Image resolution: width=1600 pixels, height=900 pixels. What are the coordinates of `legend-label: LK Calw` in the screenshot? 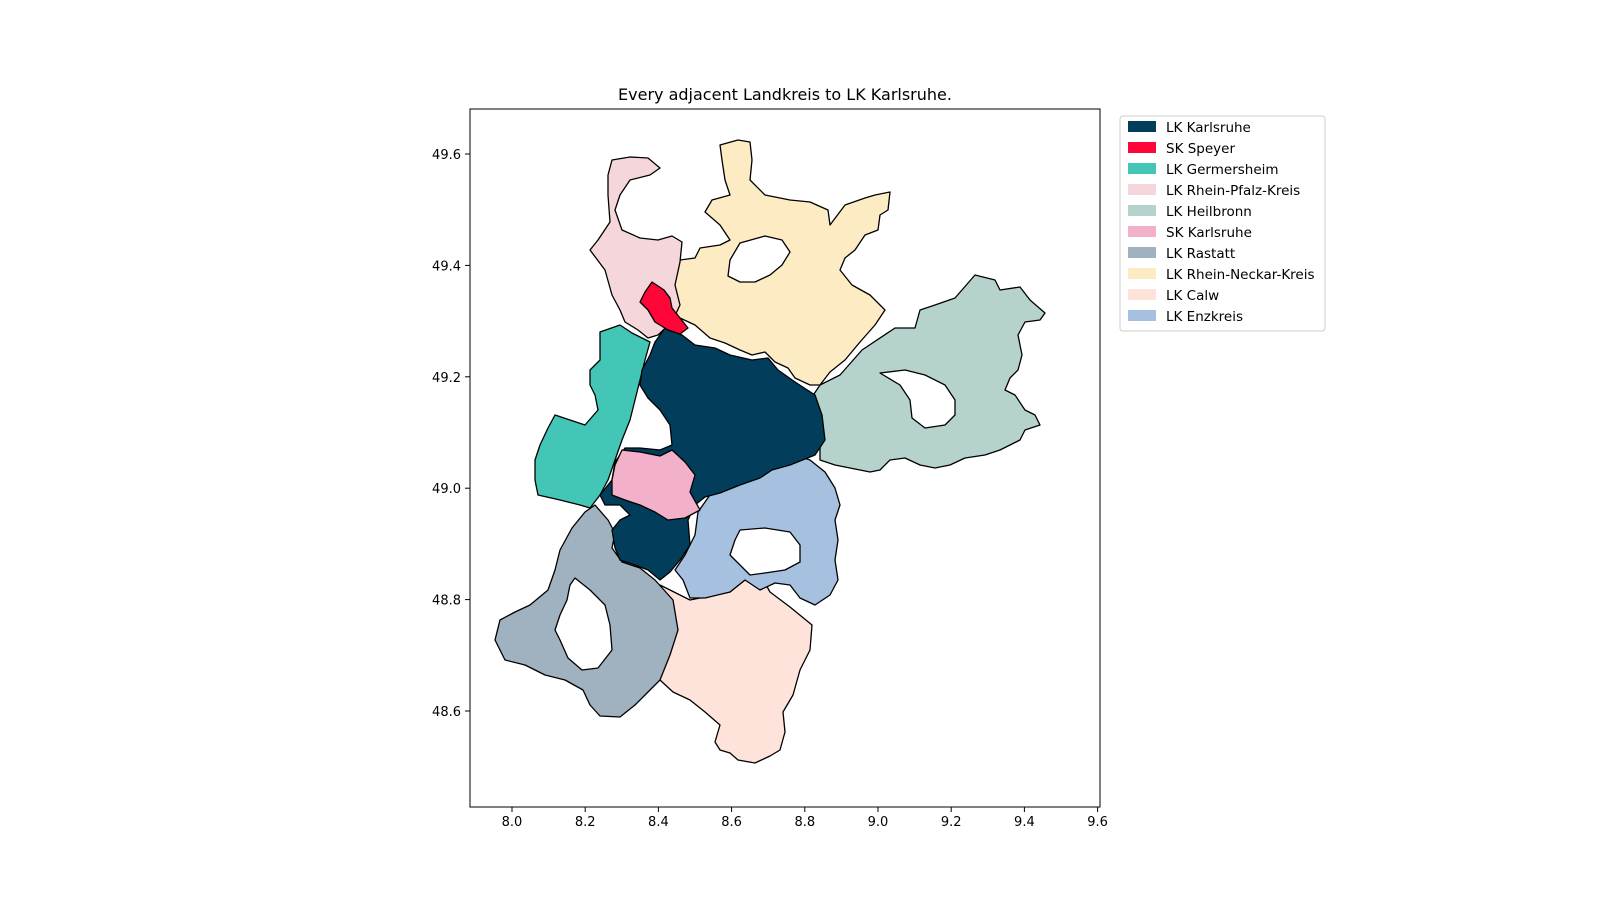 It's located at (1192, 296).